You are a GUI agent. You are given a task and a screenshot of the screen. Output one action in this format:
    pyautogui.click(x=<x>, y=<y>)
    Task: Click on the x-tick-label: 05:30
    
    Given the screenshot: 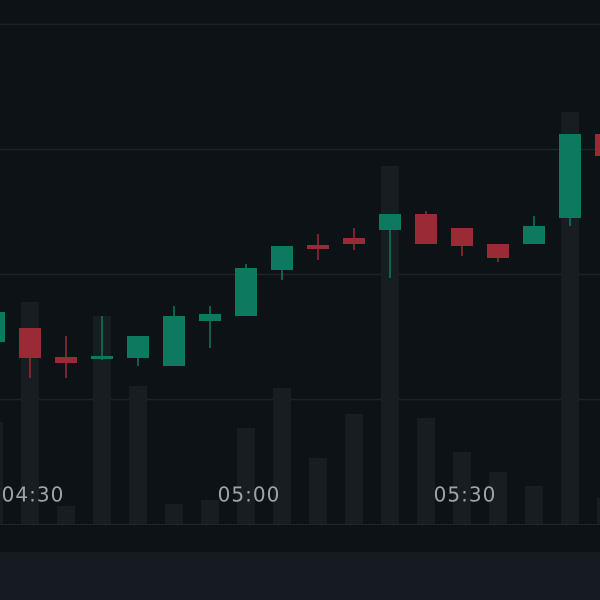 What is the action you would take?
    pyautogui.click(x=465, y=495)
    